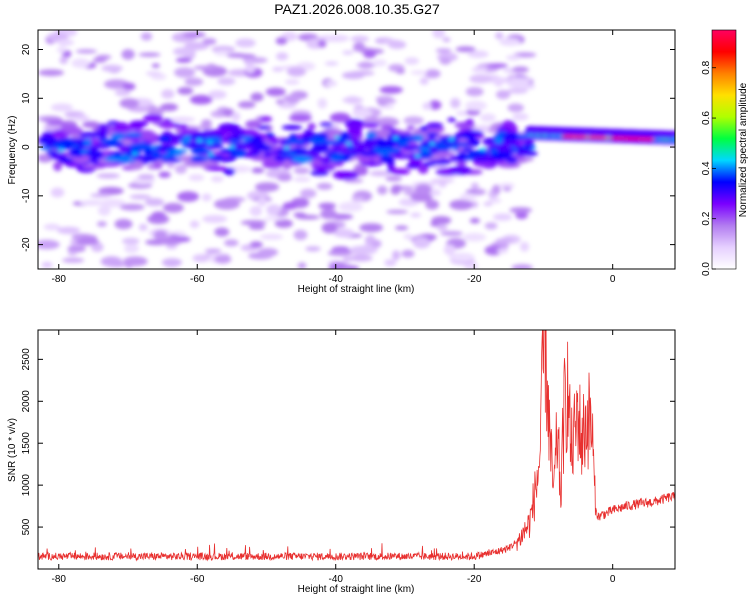  I want to click on spectrogram-x-tick-label: 0, so click(613, 279).